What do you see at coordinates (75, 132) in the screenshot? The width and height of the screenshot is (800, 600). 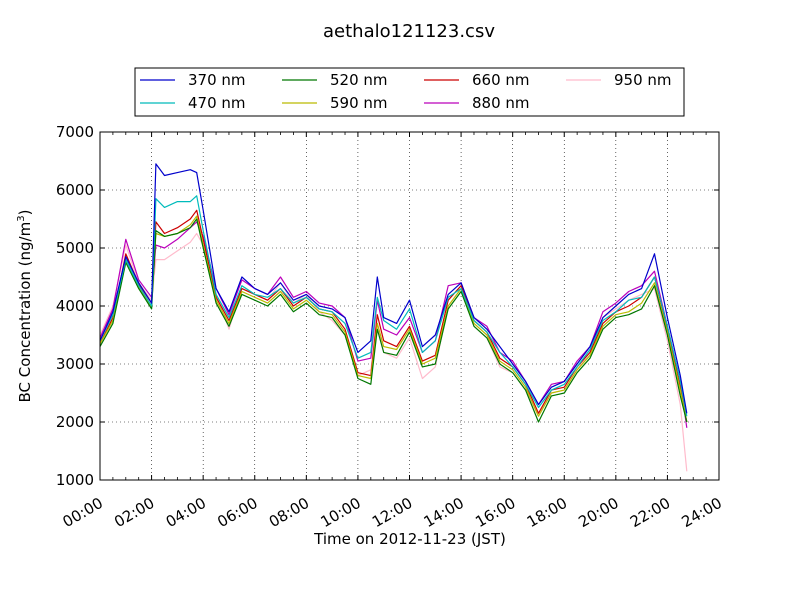 I see `y-tick-label: 7000` at bounding box center [75, 132].